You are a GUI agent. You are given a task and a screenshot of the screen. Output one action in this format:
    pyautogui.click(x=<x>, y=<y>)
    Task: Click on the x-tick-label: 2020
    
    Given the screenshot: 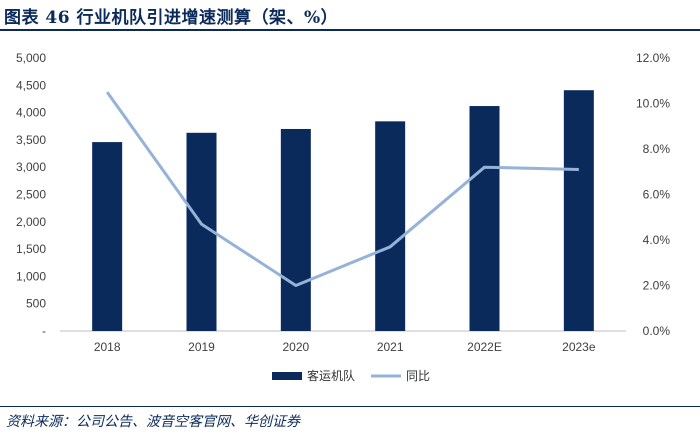 What is the action you would take?
    pyautogui.click(x=295, y=347)
    